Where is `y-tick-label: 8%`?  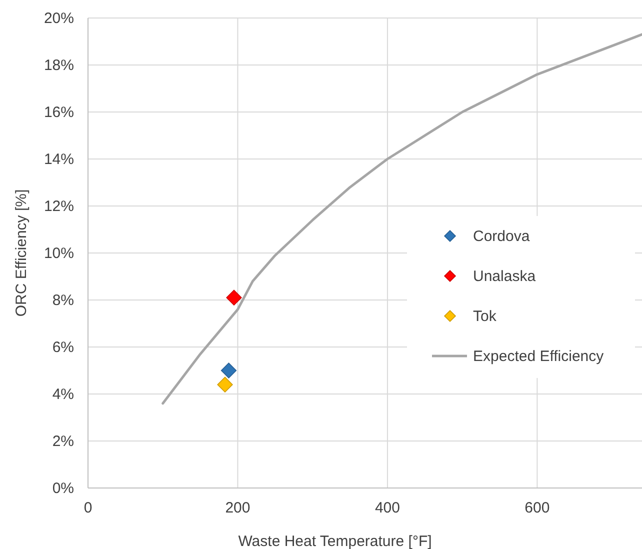
y-tick-label: 8% is located at coordinates (63, 300).